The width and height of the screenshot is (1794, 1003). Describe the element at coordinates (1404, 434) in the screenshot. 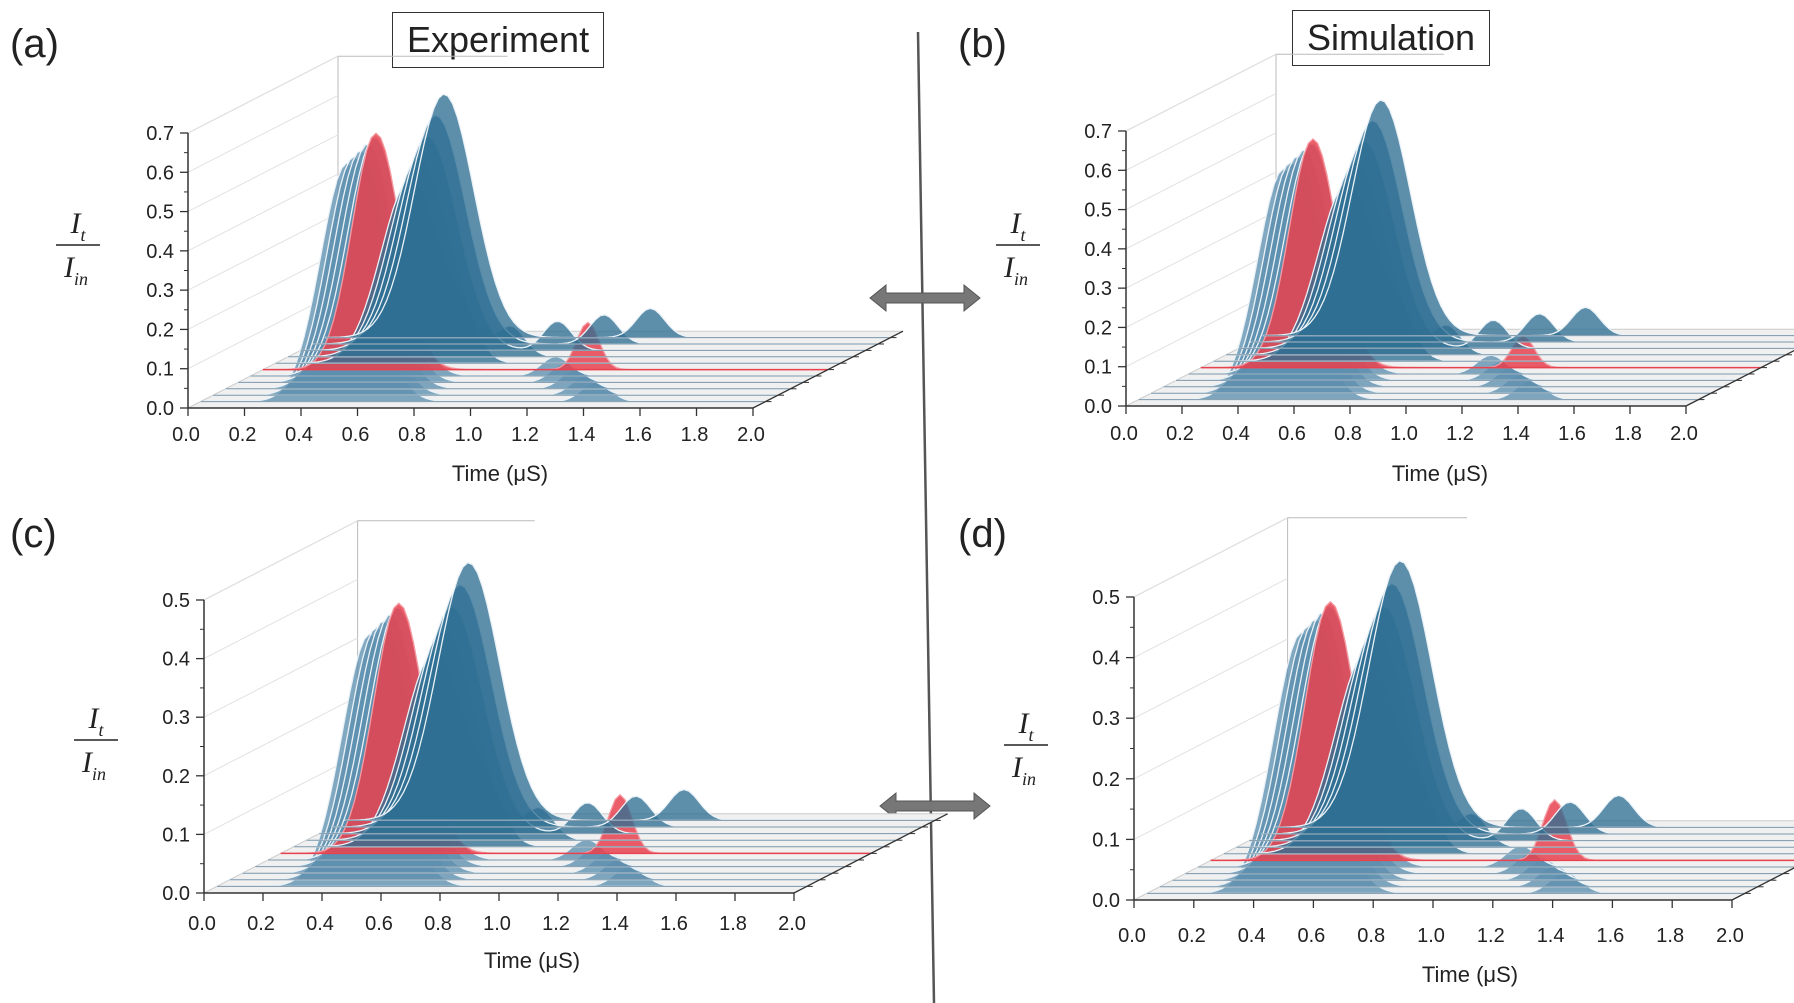

I see `x-tick-label: 1.0` at that location.